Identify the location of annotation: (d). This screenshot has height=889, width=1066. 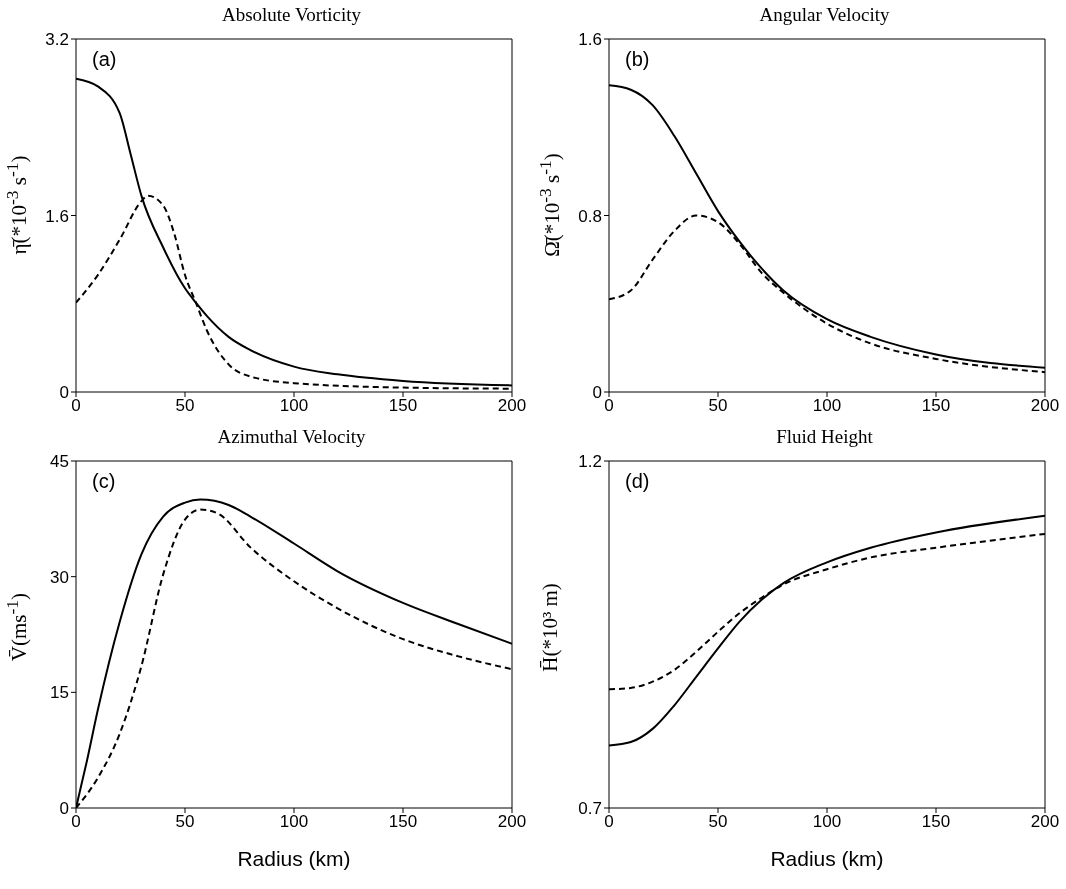
(637, 481).